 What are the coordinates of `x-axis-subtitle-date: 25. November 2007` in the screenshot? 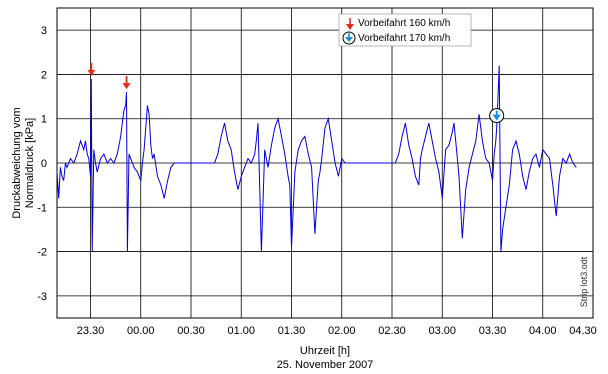 It's located at (325, 365).